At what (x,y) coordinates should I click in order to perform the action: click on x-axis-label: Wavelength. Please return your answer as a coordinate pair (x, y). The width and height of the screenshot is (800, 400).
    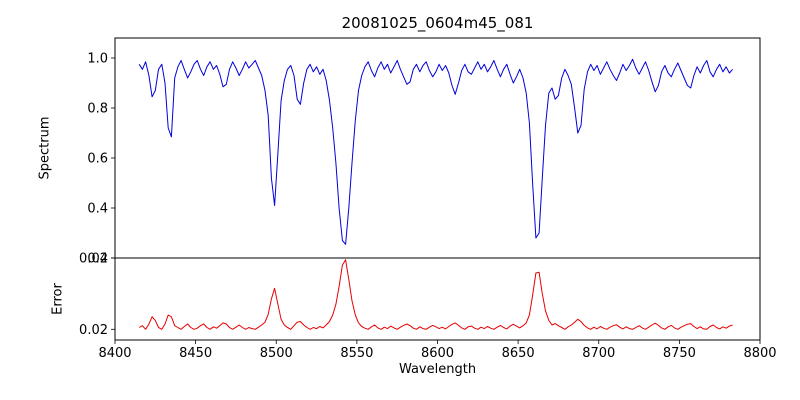
    Looking at the image, I should click on (437, 369).